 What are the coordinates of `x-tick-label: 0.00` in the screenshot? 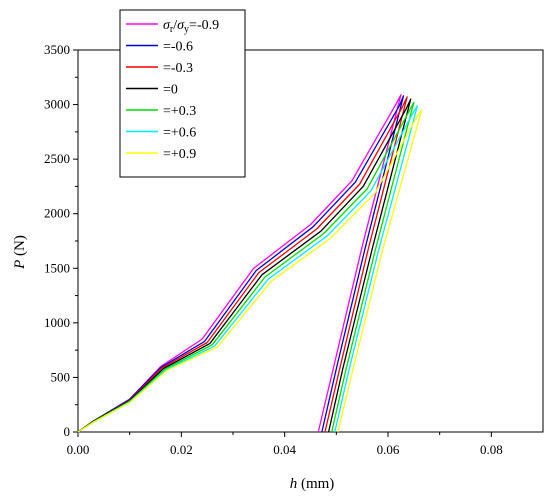 It's located at (78, 449).